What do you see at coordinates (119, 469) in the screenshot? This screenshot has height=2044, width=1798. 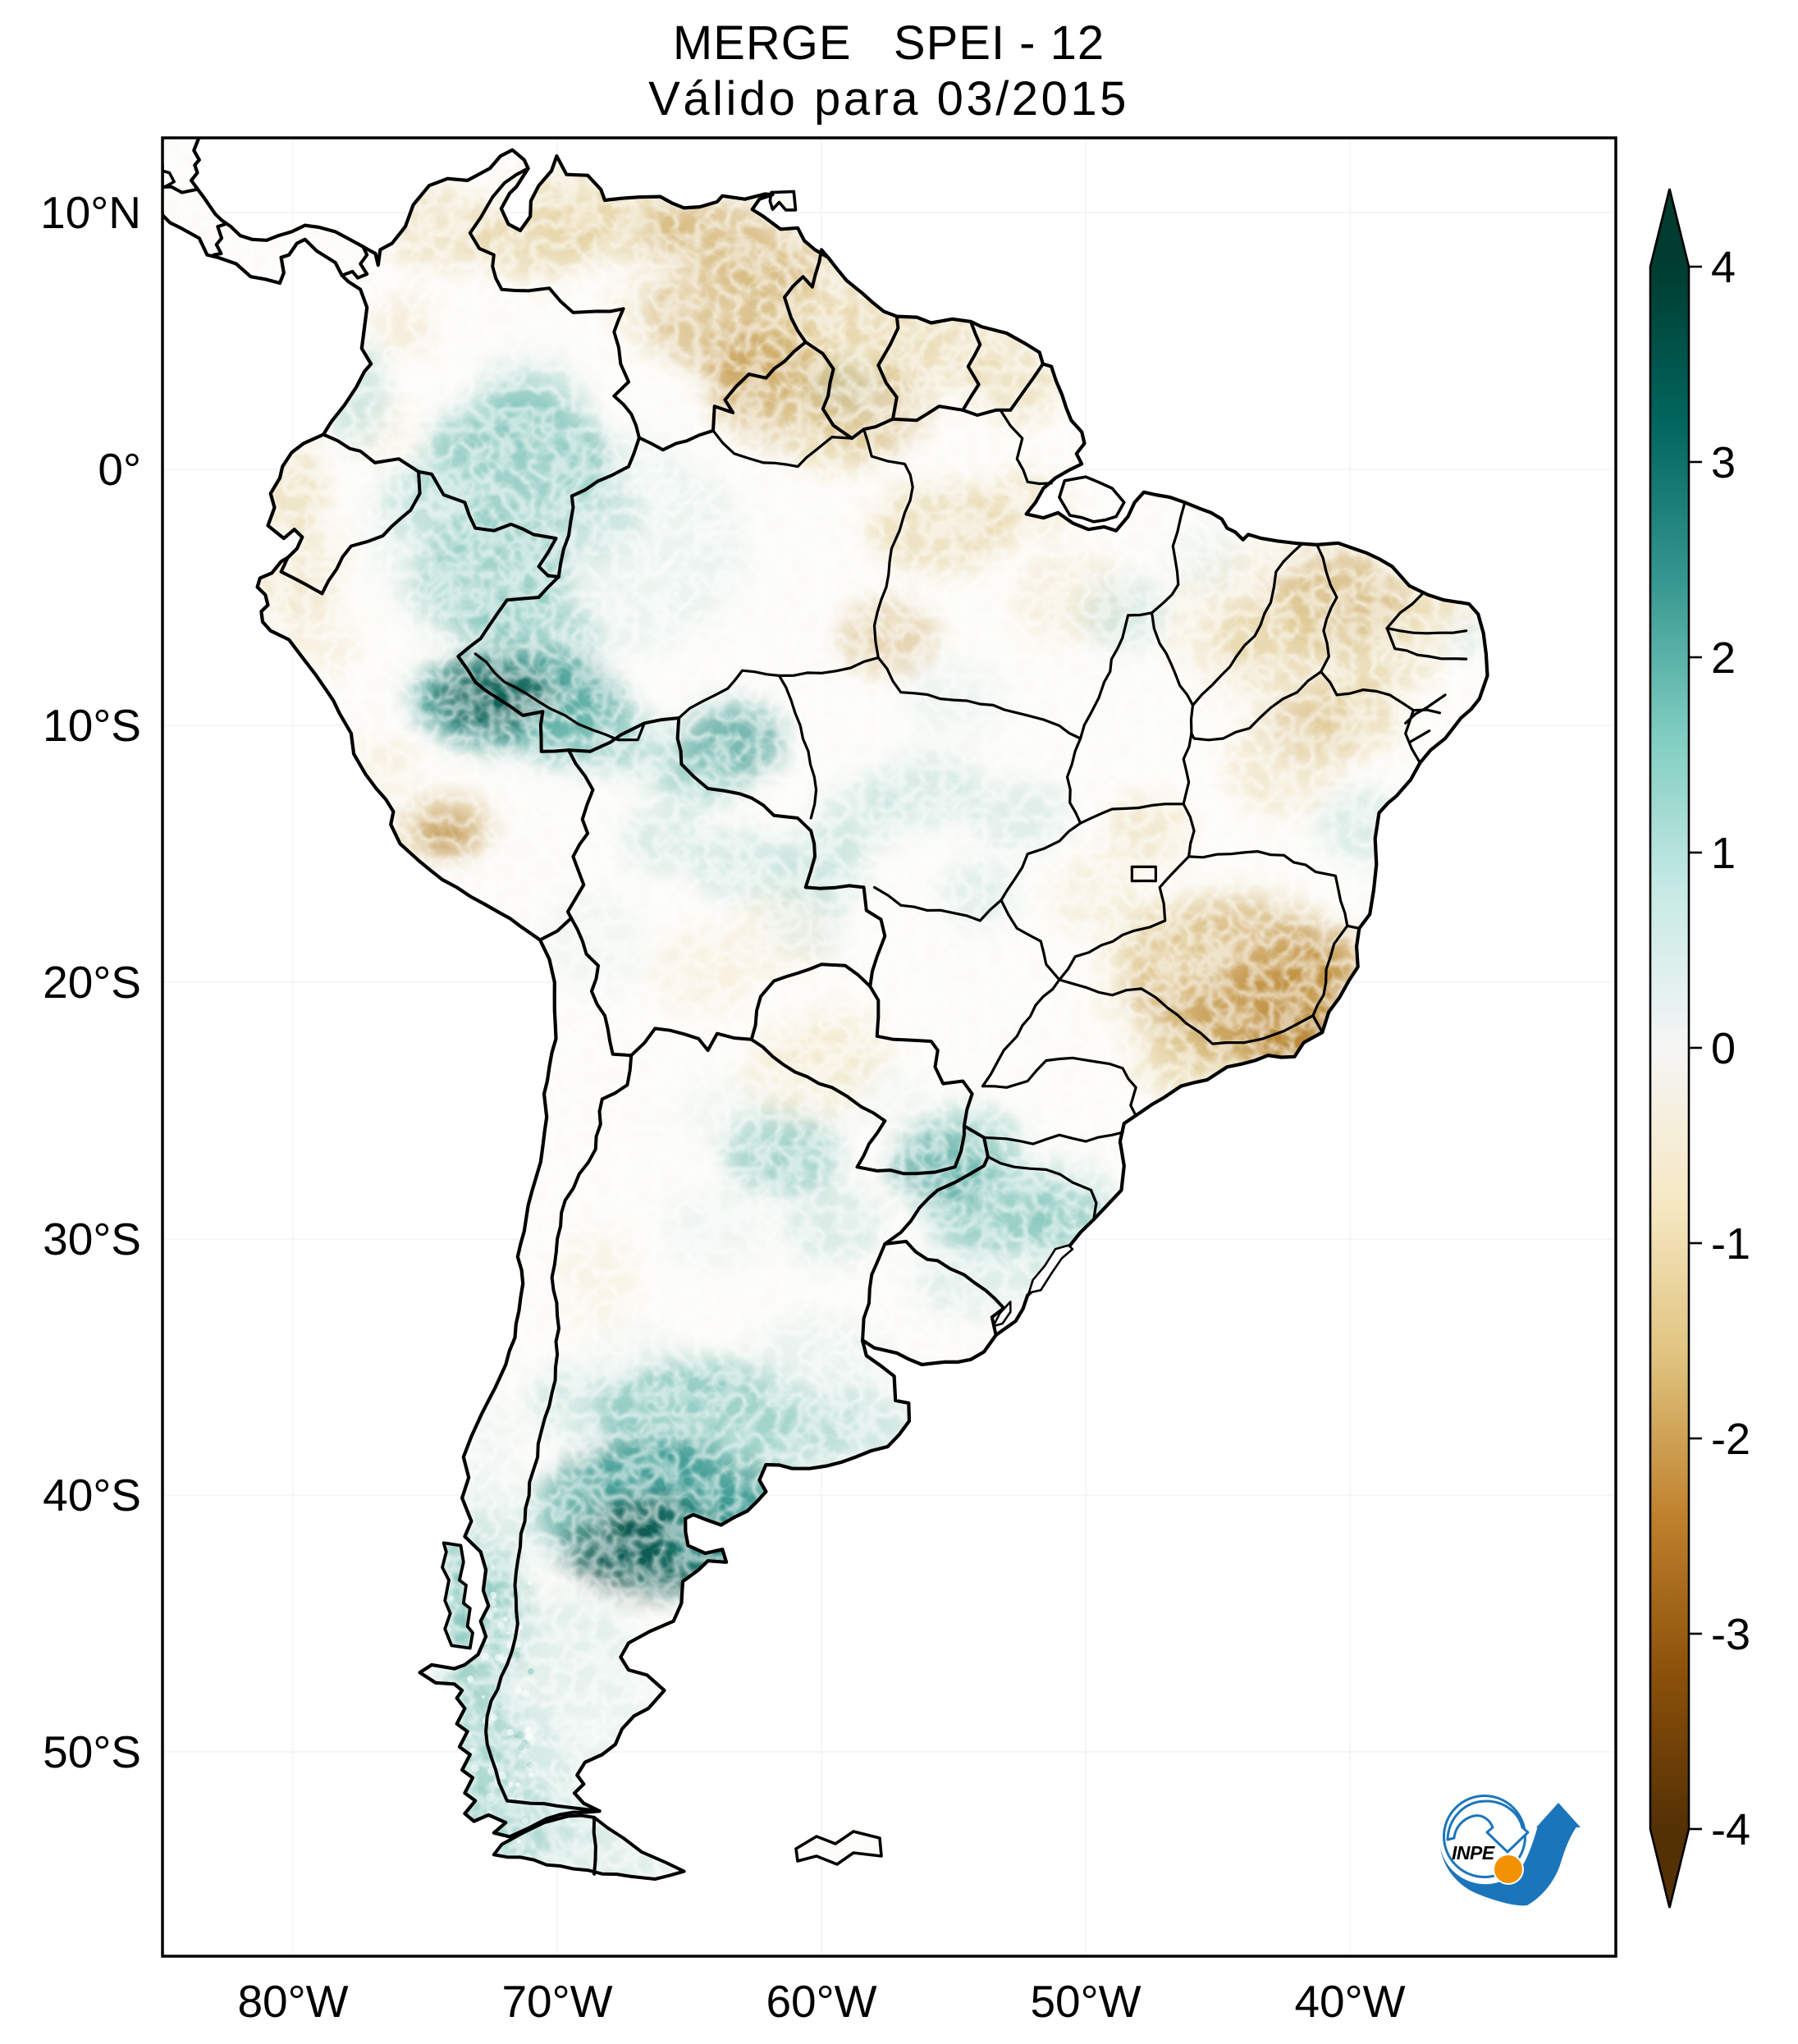 I see `svg-text: 0°` at bounding box center [119, 469].